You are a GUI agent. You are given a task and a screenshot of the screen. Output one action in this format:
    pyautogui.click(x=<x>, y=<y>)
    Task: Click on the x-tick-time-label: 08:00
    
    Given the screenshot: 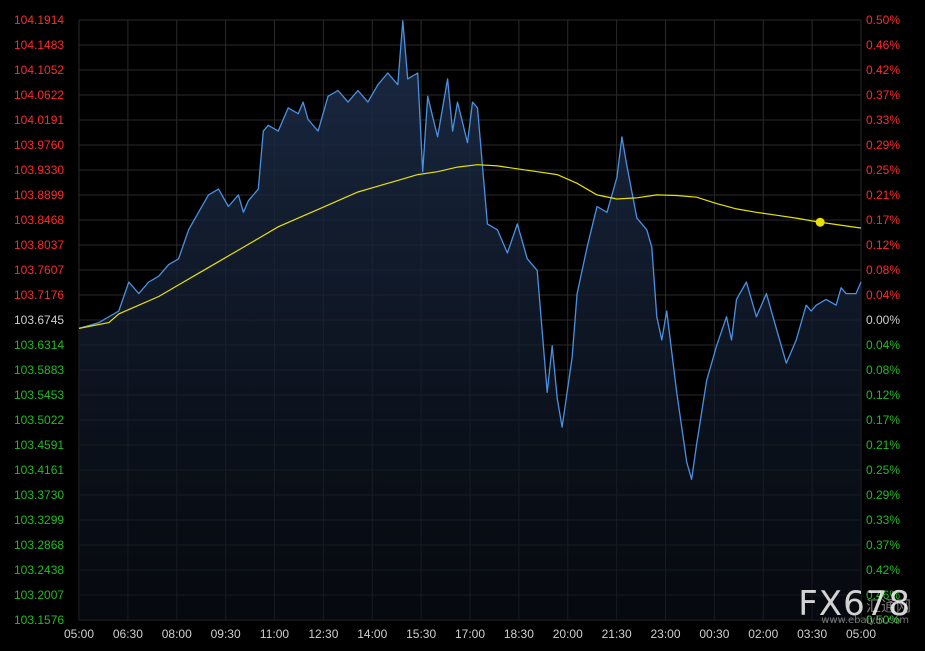 What is the action you would take?
    pyautogui.click(x=177, y=634)
    